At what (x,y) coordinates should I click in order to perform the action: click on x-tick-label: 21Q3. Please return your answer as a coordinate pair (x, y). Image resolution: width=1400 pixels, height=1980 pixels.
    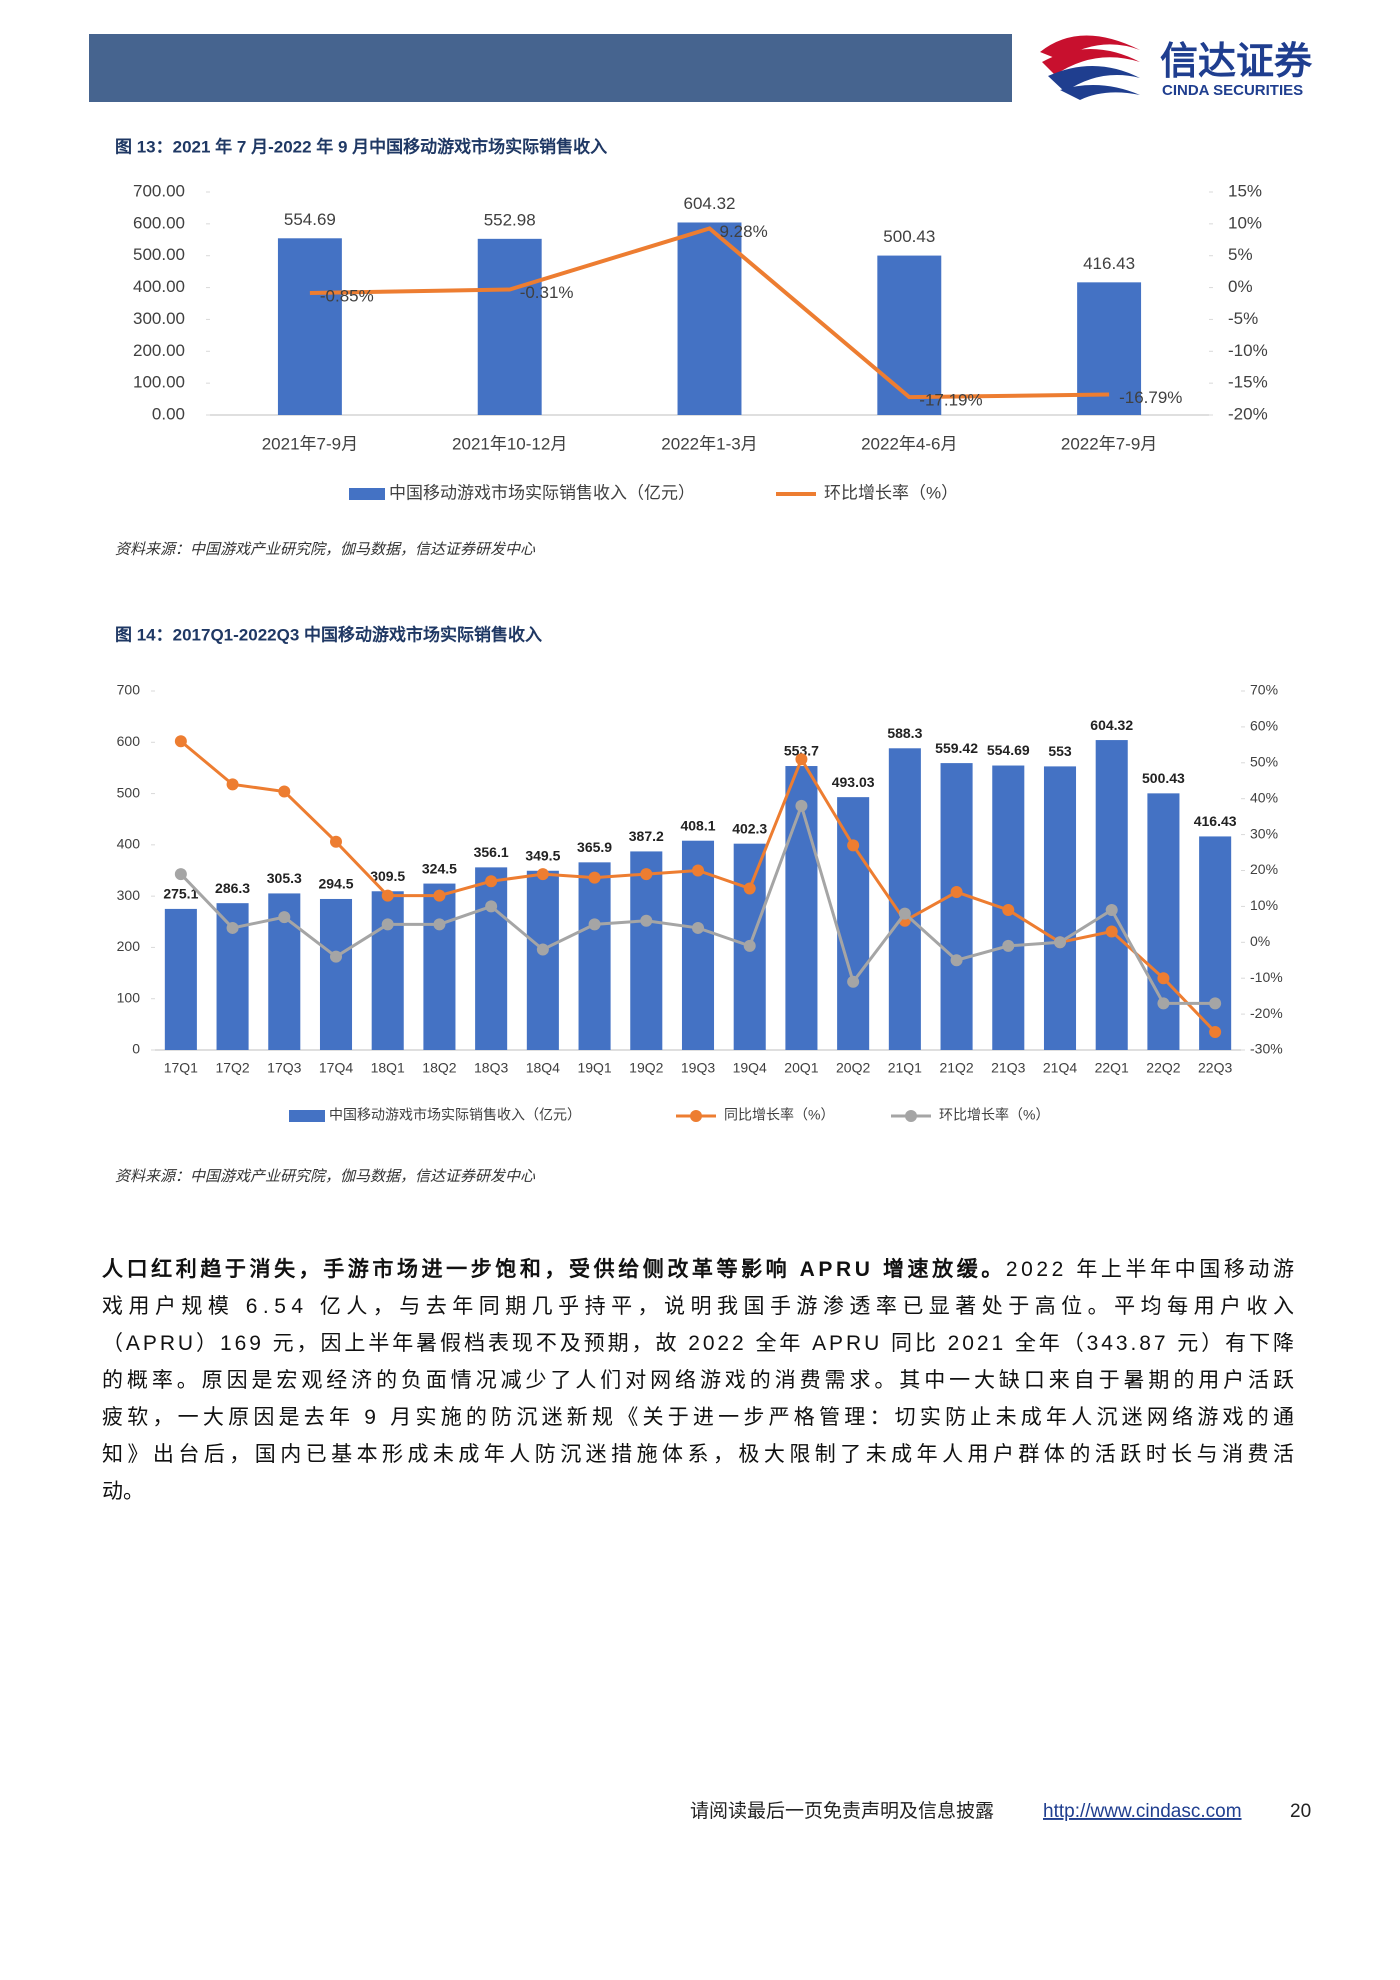
    Looking at the image, I should click on (1008, 1068).